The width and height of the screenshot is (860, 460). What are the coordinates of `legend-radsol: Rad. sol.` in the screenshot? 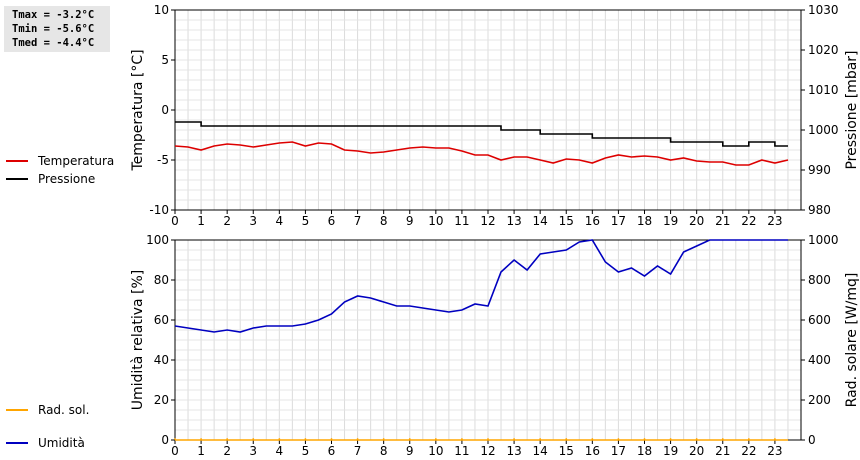 It's located at (47, 410).